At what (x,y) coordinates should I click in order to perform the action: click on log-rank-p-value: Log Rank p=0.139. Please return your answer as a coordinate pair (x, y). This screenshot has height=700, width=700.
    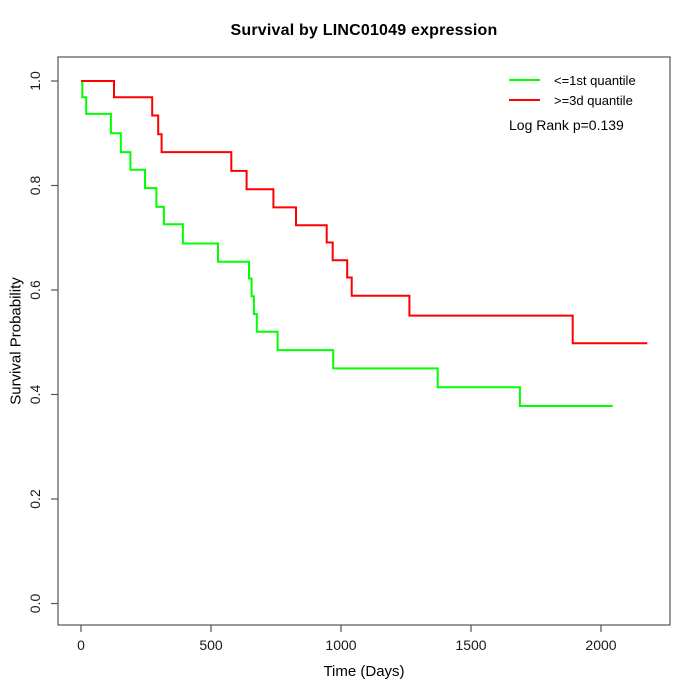
    Looking at the image, I should click on (566, 125).